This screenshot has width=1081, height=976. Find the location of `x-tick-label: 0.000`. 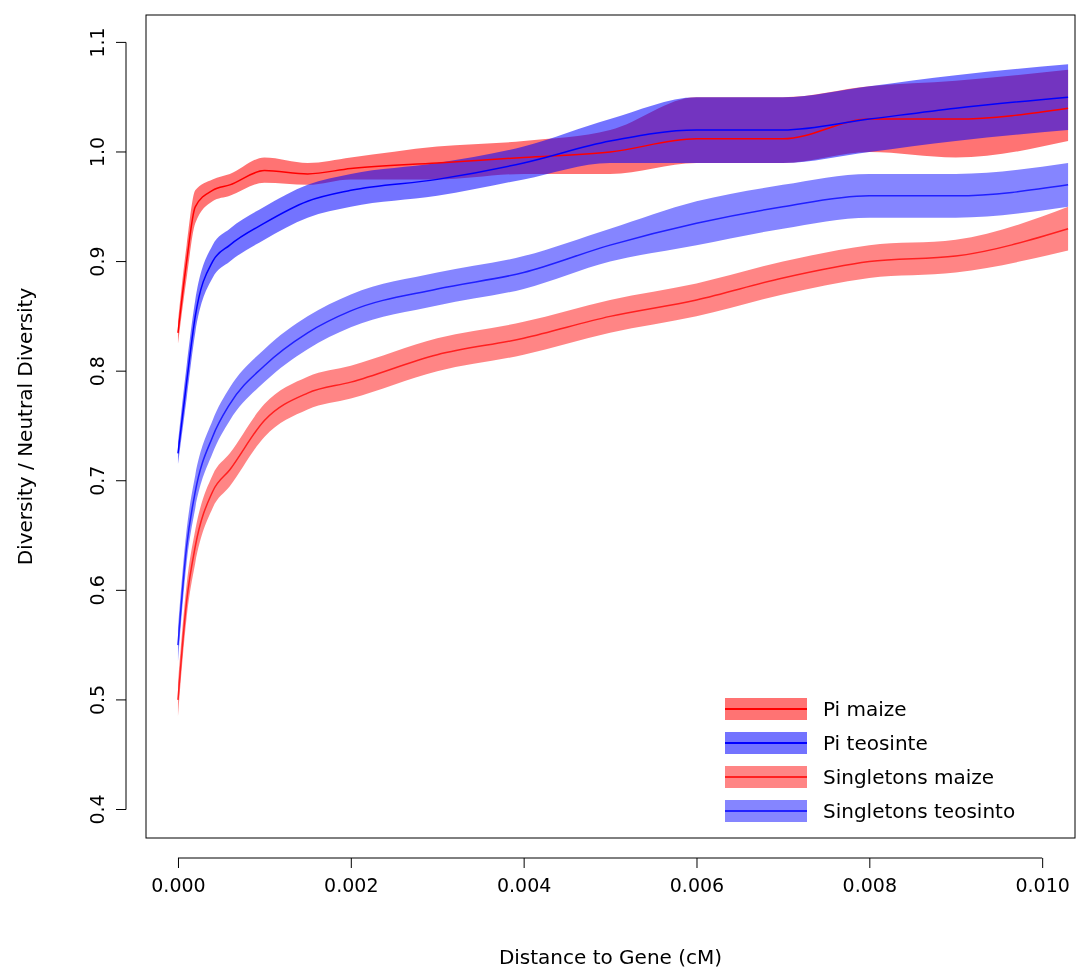

x-tick-label: 0.000 is located at coordinates (178, 884).